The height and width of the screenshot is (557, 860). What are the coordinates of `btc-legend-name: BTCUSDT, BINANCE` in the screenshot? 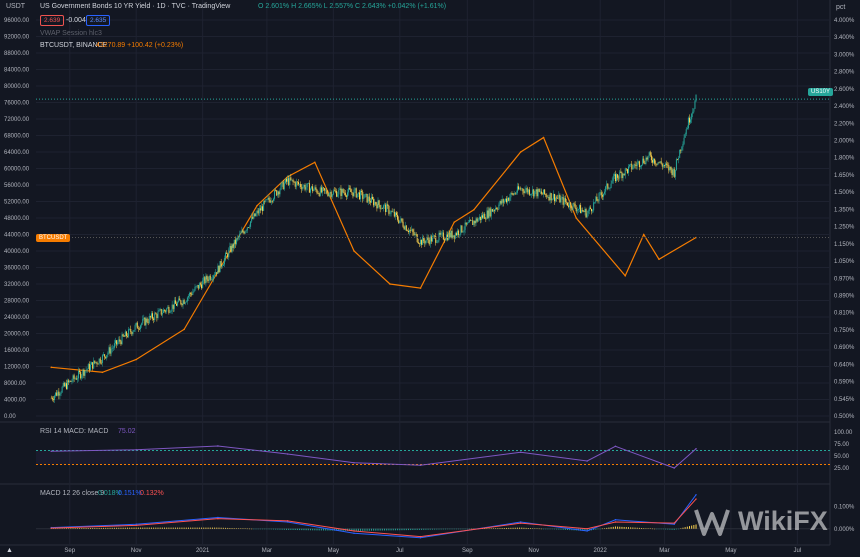 It's located at (74, 45).